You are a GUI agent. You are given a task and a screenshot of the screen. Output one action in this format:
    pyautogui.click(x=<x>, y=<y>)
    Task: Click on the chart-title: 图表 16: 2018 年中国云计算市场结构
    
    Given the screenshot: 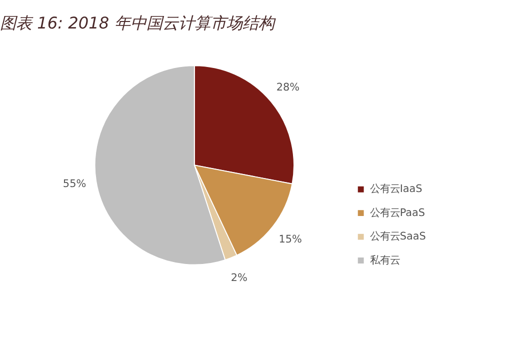 What is the action you would take?
    pyautogui.click(x=138, y=23)
    